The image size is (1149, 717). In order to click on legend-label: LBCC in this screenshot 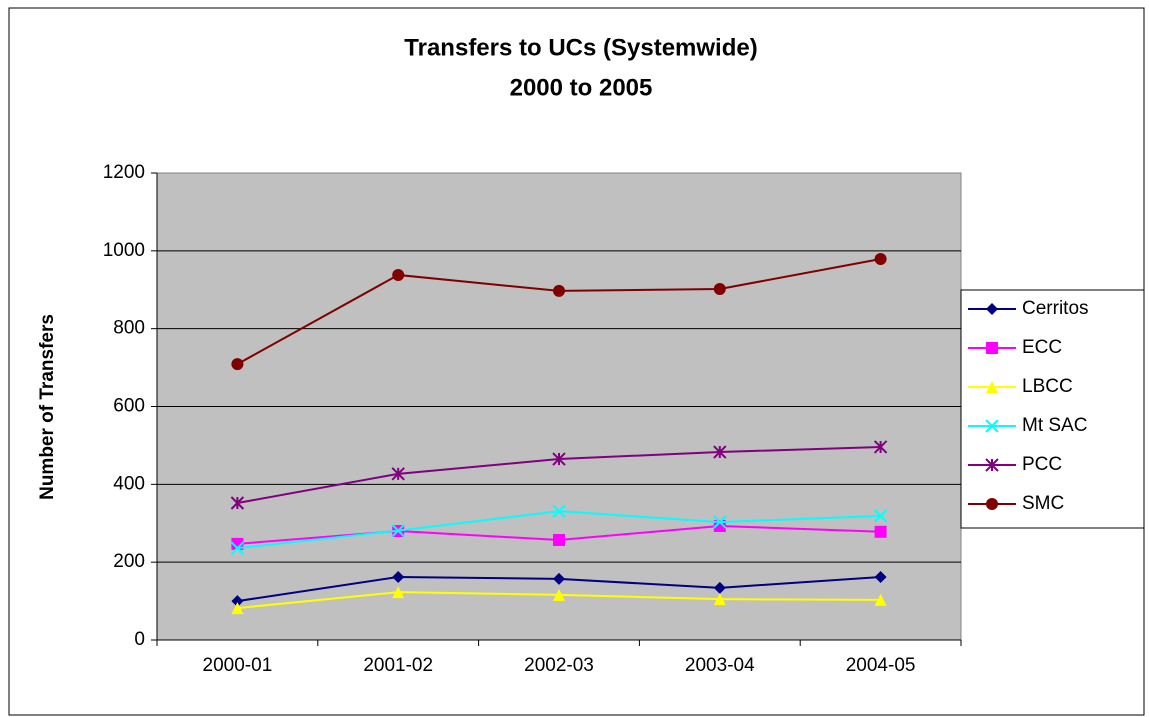, I will do `click(1047, 386)`.